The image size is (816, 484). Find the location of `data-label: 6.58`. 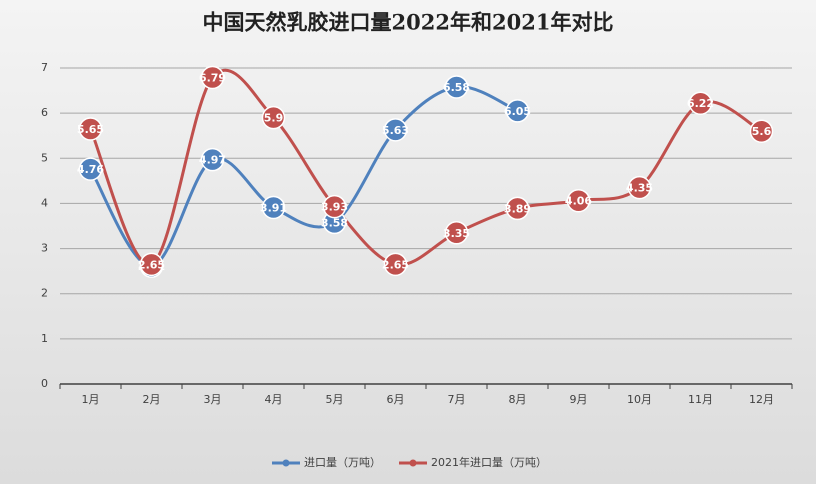

data-label: 6.58 is located at coordinates (456, 87).